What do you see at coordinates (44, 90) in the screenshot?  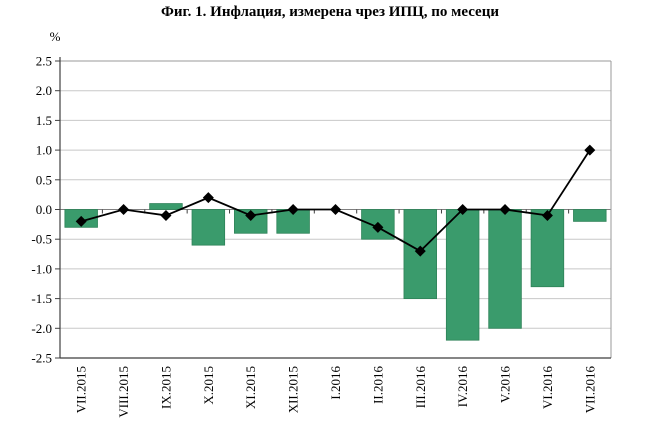 I see `y-tick-label: 2.0` at bounding box center [44, 90].